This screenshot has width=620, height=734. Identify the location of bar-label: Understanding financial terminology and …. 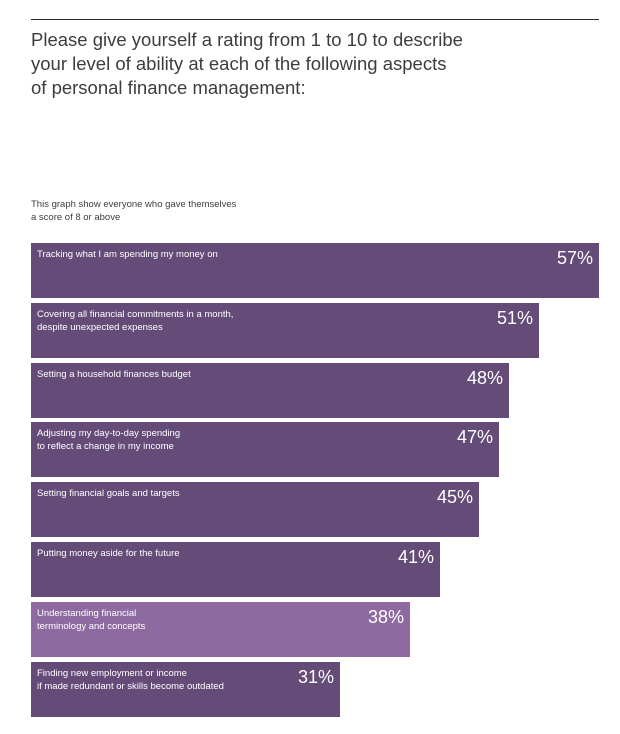
(91, 619).